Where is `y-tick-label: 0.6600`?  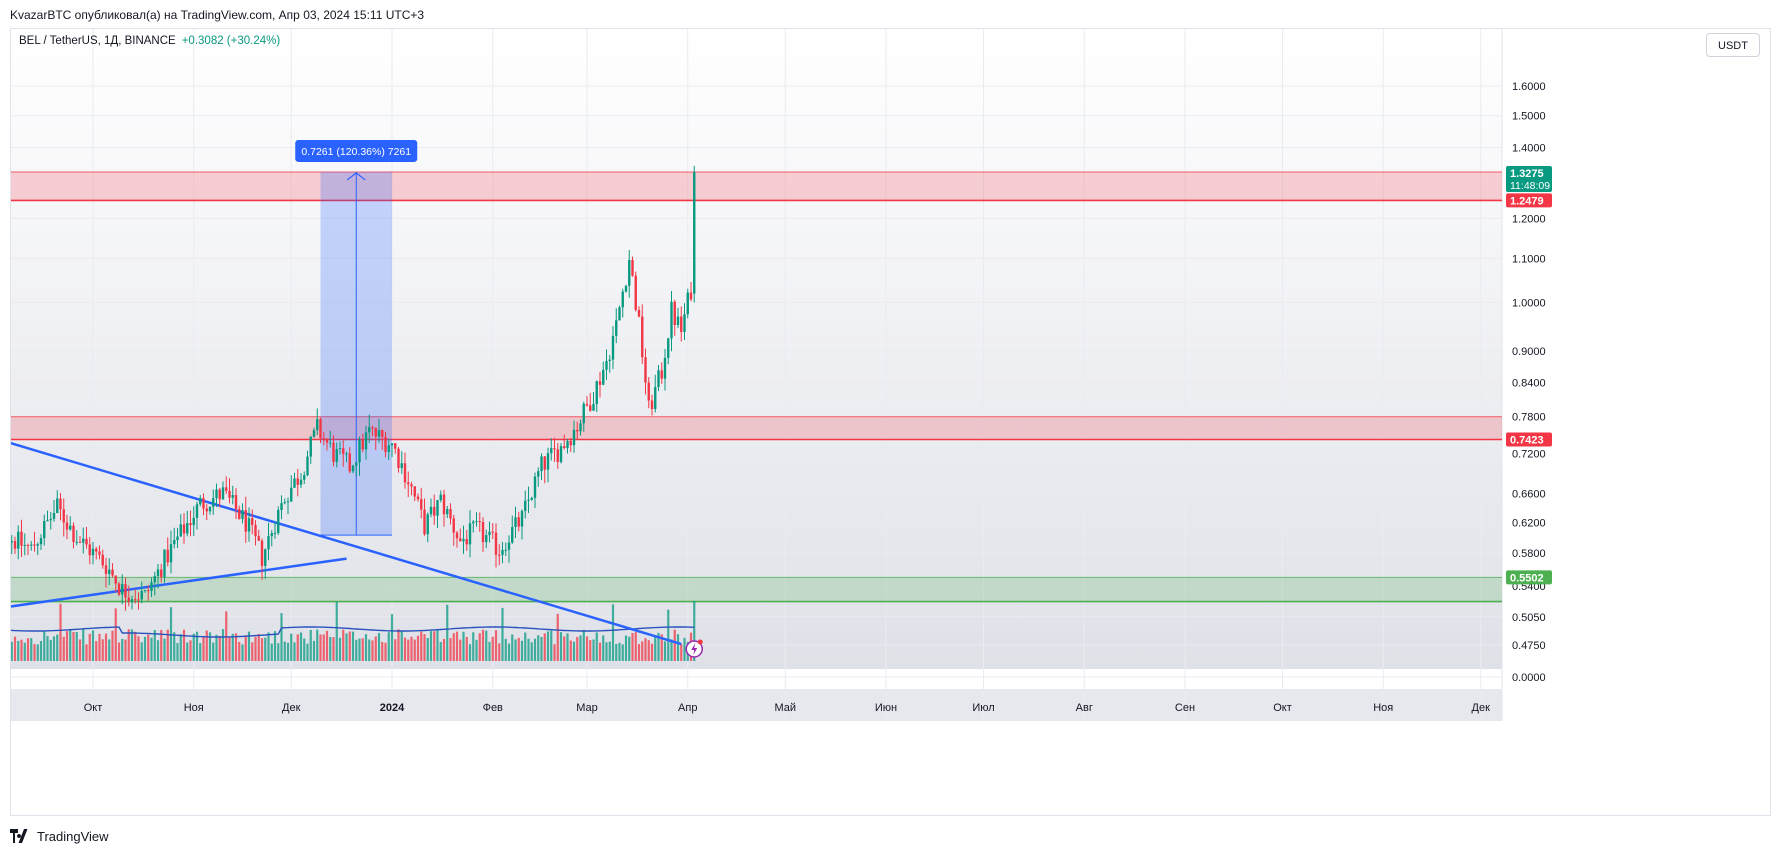 y-tick-label: 0.6600 is located at coordinates (1529, 495).